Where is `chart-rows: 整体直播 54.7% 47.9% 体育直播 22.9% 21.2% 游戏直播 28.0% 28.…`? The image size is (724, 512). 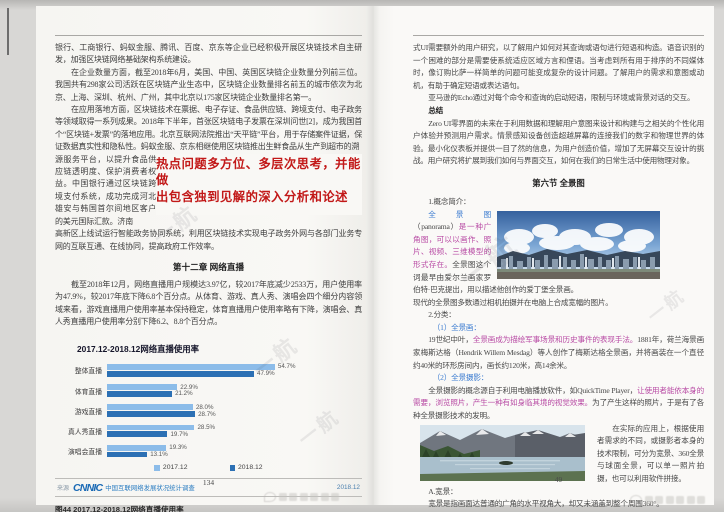
chart-rows: 整体直播 54.7% 47.9% 体育直播 22.9% 21.2% 游戏直播 28.0% 28.… is located at coordinates (208, 410).